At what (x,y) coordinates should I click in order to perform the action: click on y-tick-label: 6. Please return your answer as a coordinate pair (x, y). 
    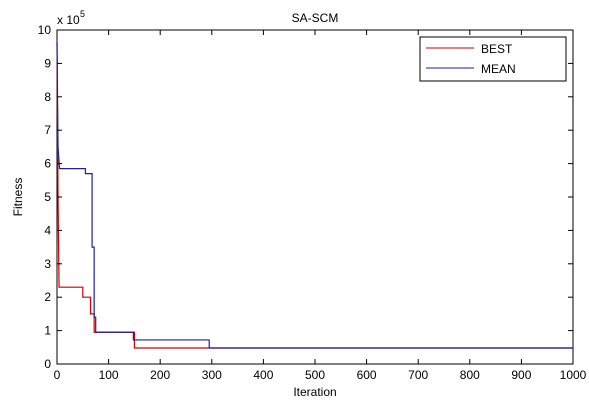
    Looking at the image, I should click on (47, 164).